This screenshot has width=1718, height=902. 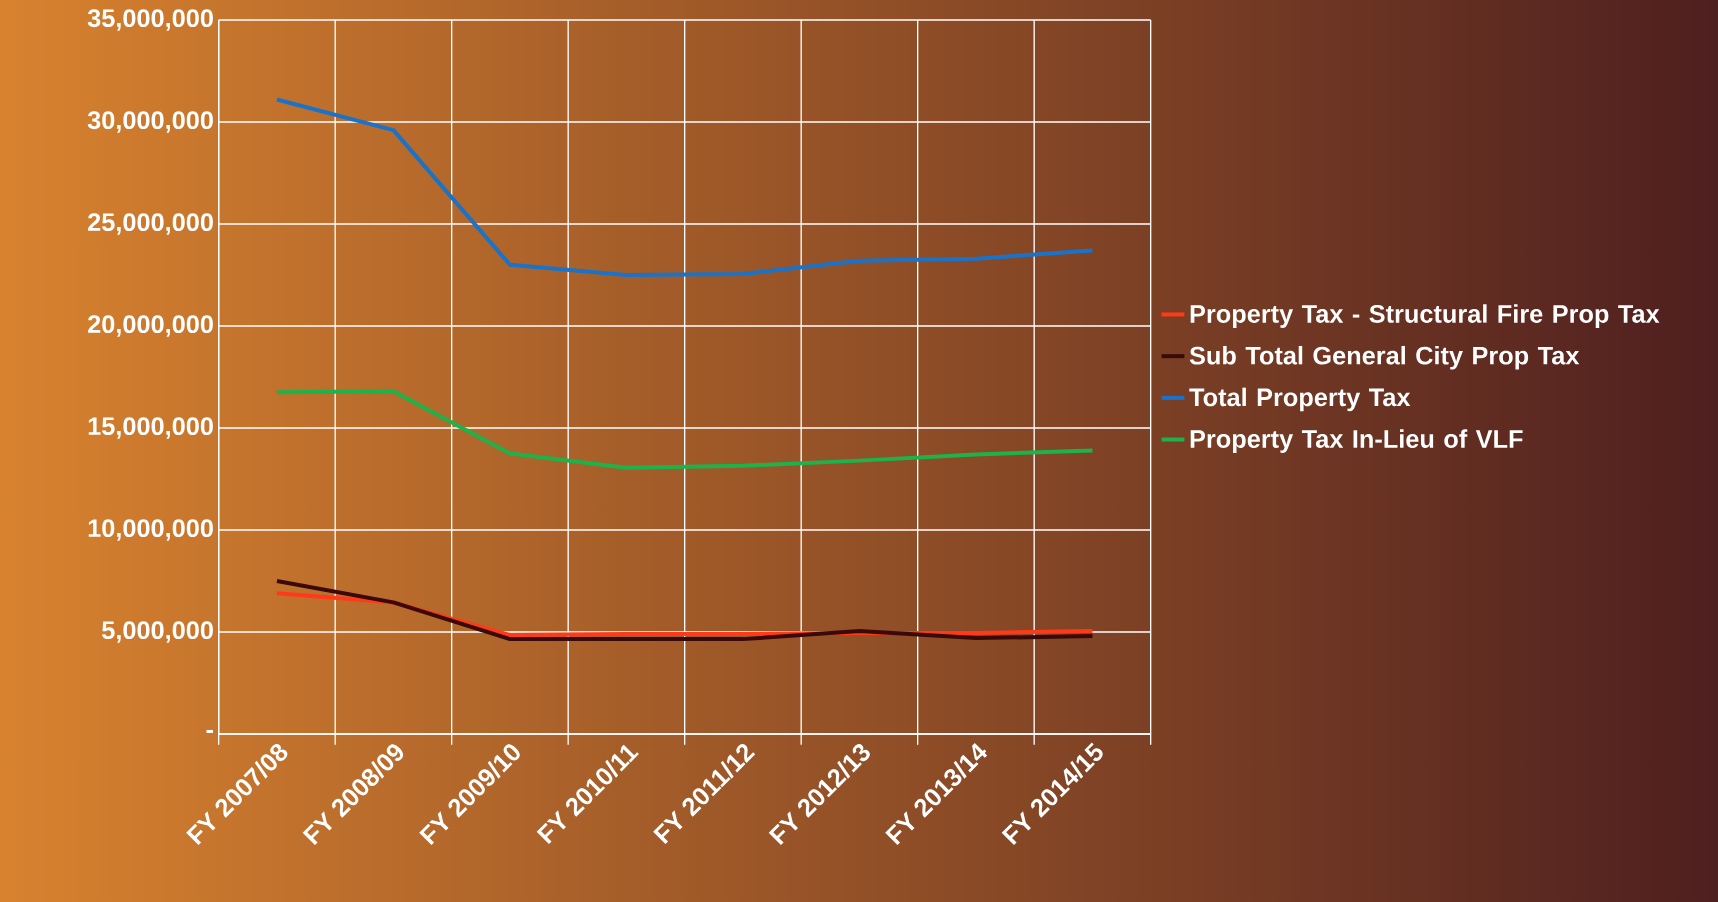 What do you see at coordinates (157, 632) in the screenshot?
I see `y-tick-label: 5,000,000` at bounding box center [157, 632].